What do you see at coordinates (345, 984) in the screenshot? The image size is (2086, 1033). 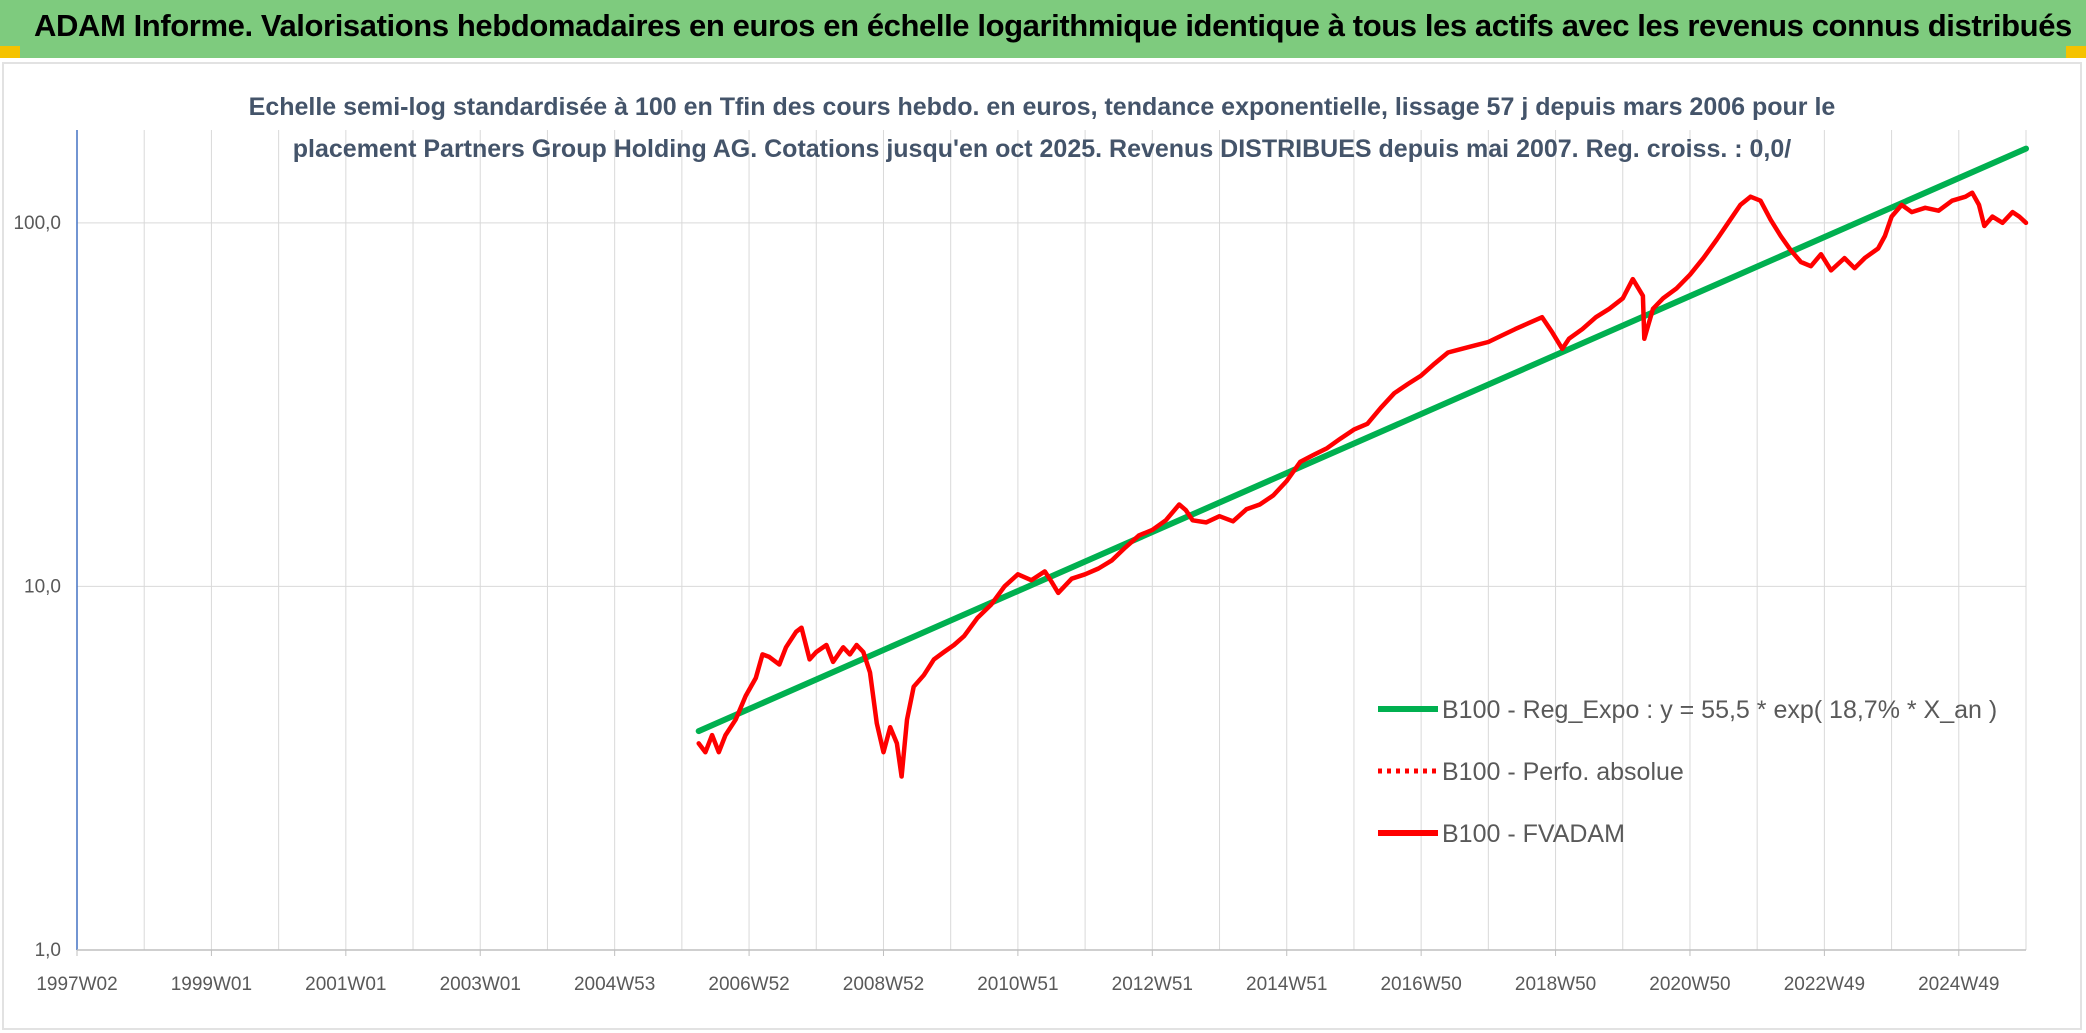 I see `x-tick-label: 2001W01` at bounding box center [345, 984].